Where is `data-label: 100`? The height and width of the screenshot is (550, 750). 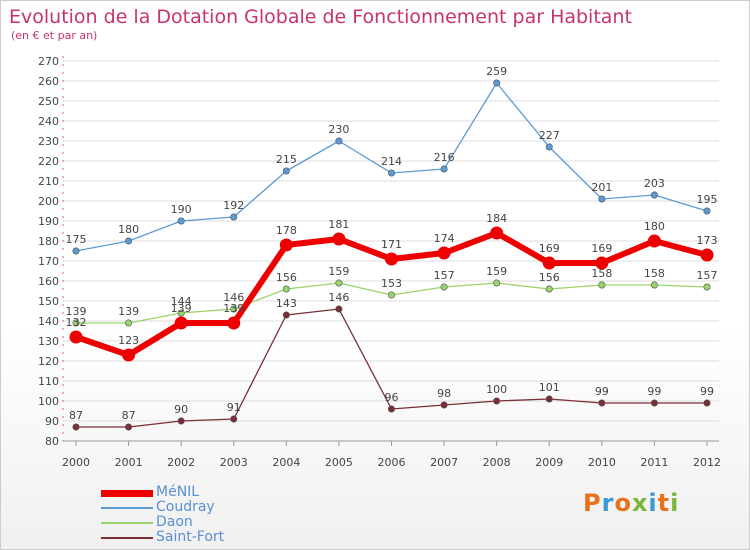 data-label: 100 is located at coordinates (496, 389).